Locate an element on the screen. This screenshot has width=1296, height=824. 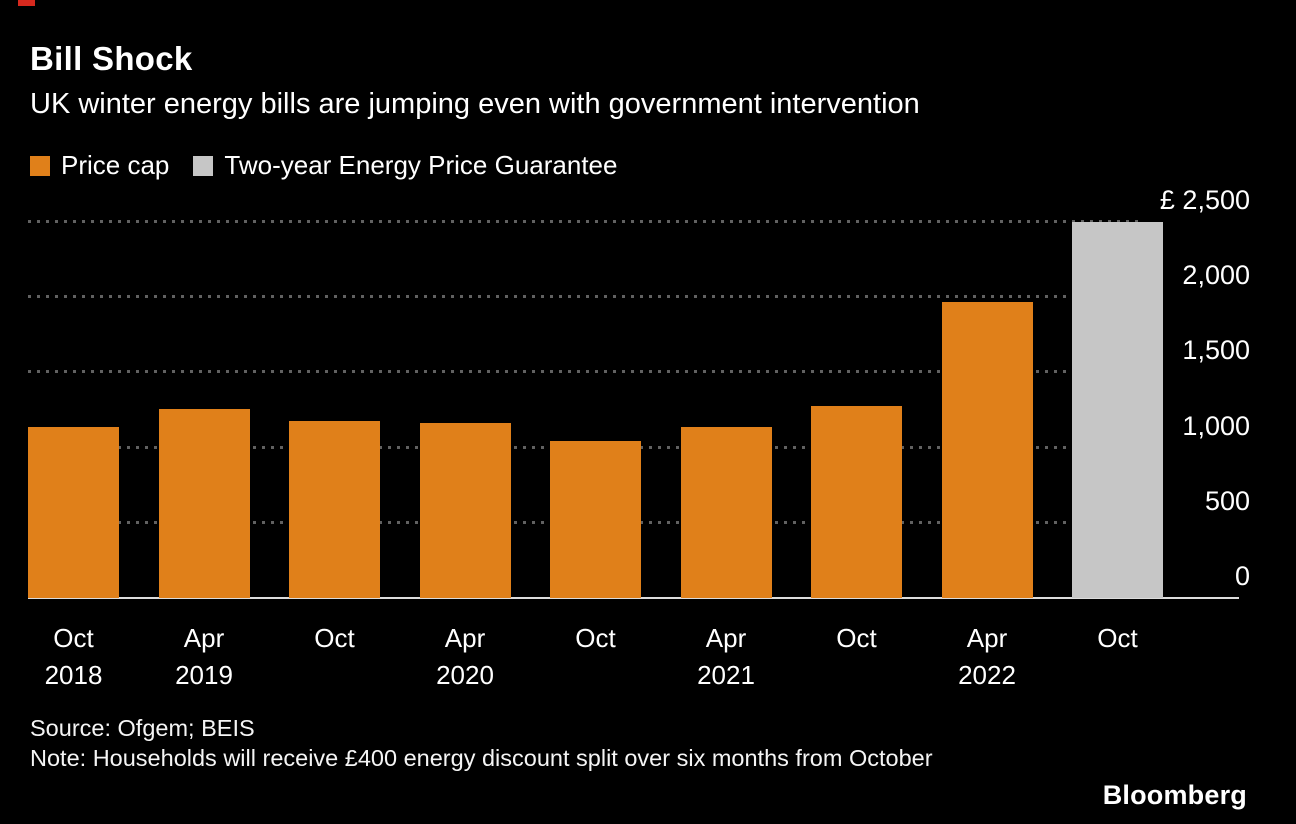
x-axis-label: Apr 2019 is located at coordinates (204, 657).